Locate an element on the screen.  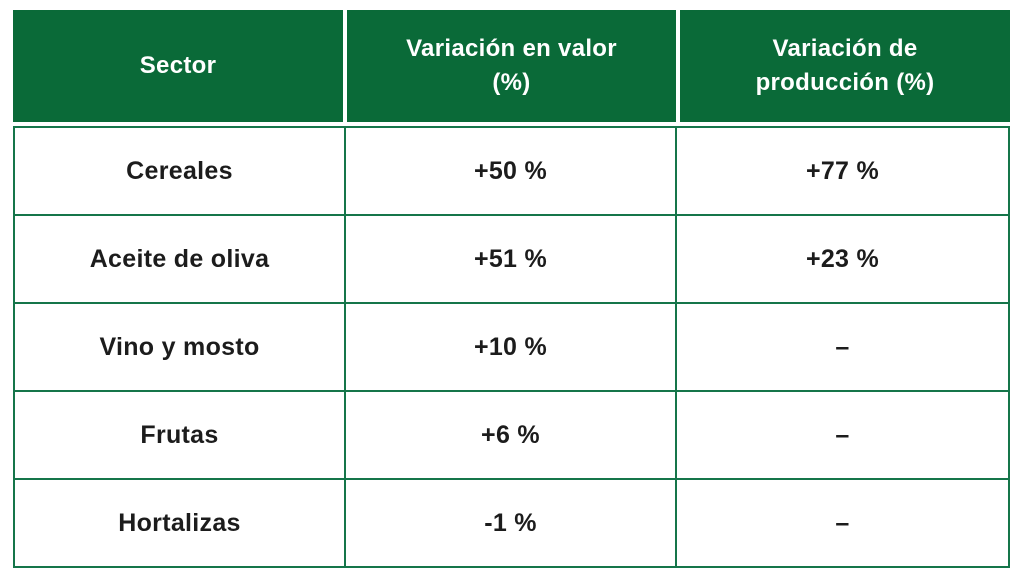
header-cell-sector: Sector is located at coordinates (178, 66).